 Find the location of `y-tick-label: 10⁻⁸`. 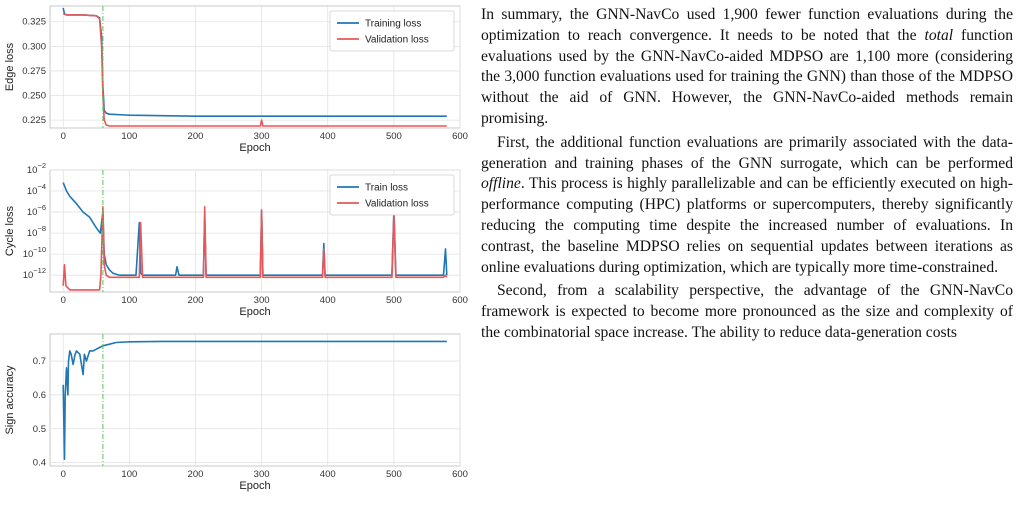

y-tick-label: 10⁻⁸ is located at coordinates (36, 231).